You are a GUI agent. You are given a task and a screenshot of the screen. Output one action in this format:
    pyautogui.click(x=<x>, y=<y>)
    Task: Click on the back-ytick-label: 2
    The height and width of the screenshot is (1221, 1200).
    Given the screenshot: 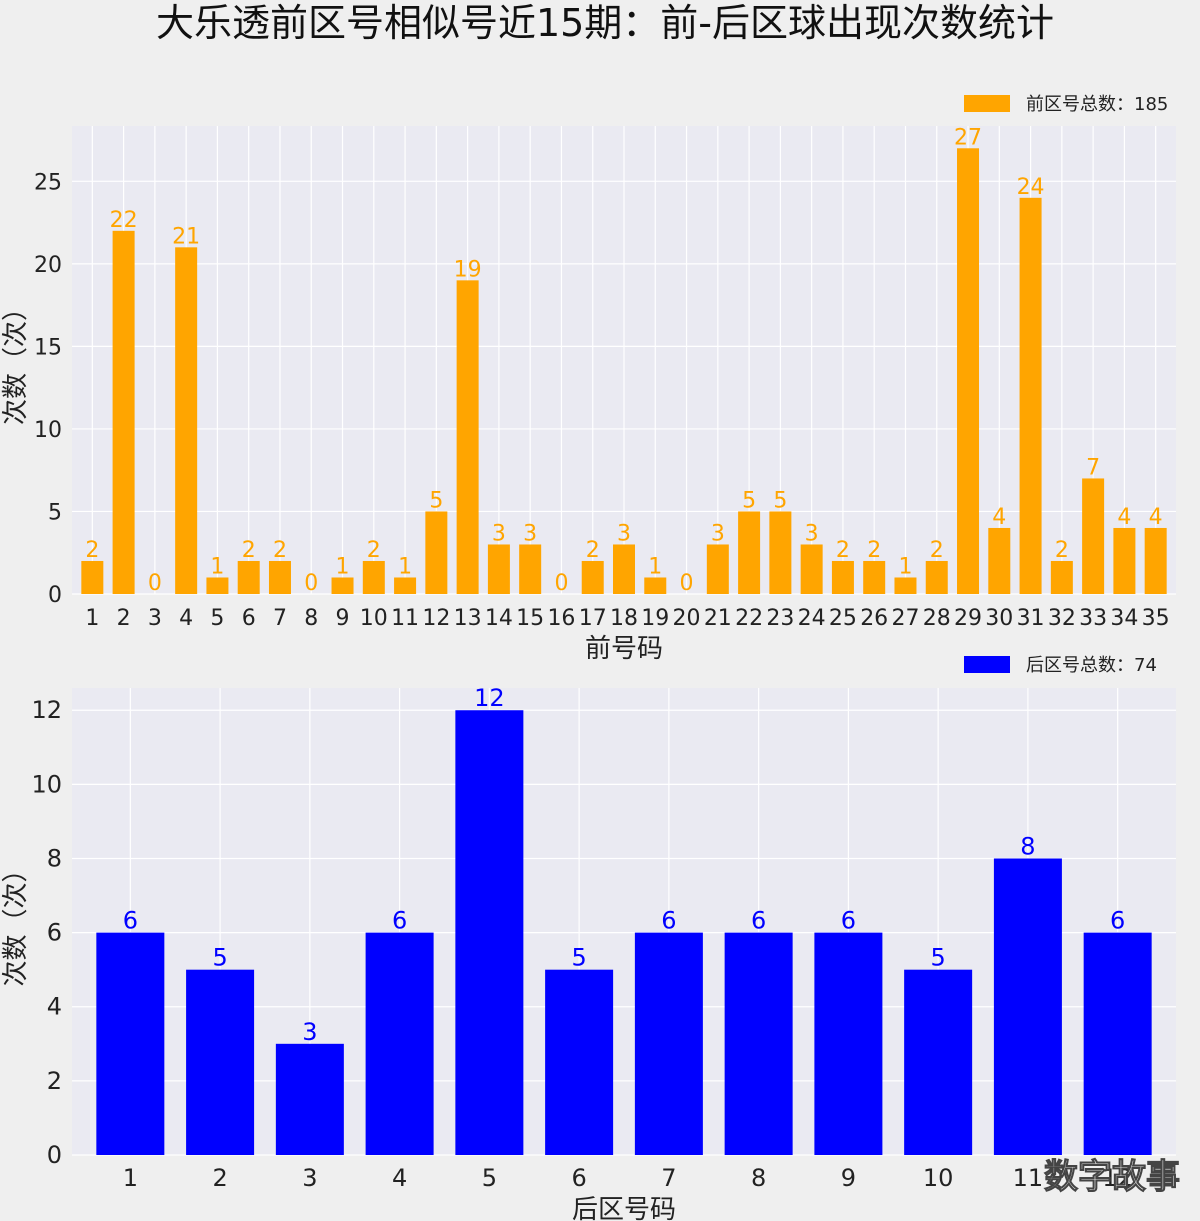 What is the action you would take?
    pyautogui.click(x=54, y=1081)
    